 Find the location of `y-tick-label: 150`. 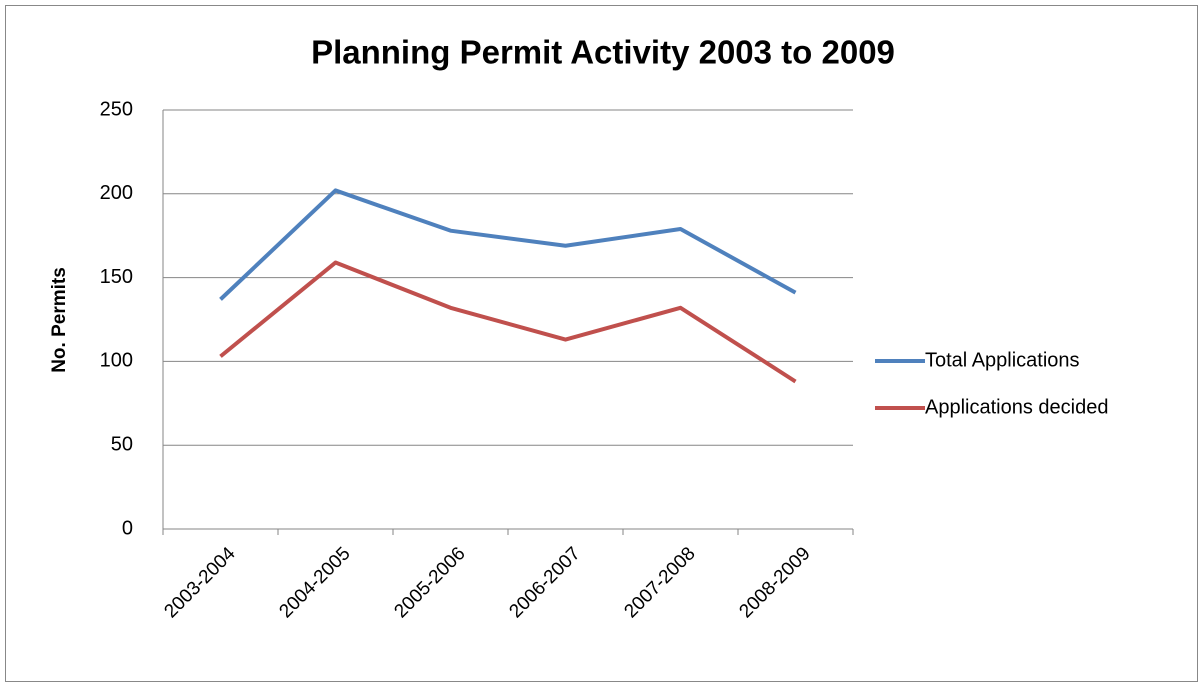

y-tick-label: 150 is located at coordinates (116, 277).